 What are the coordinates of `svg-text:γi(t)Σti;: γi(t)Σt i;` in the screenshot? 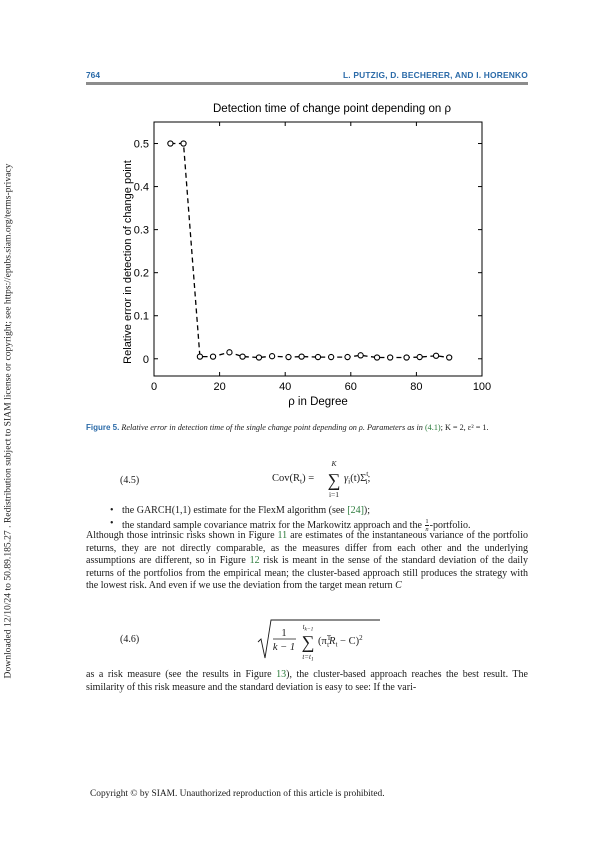 It's located at (357, 477).